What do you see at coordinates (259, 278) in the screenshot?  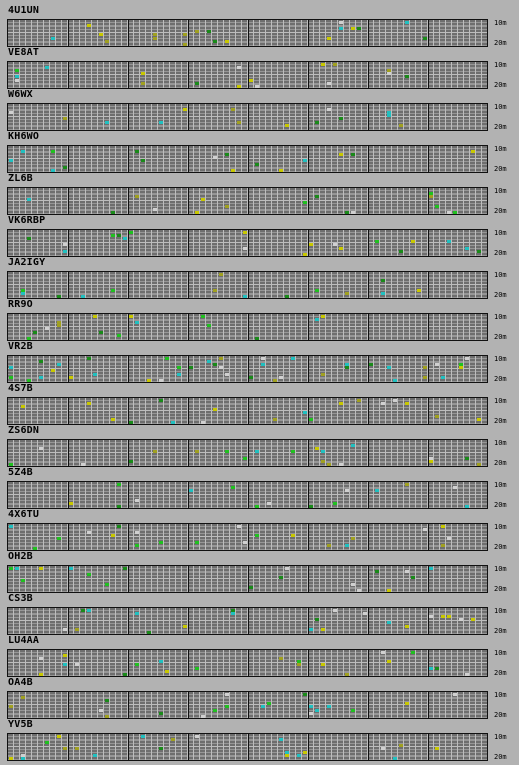 I see `station-row: JA2IGY 10m 20m` at bounding box center [259, 278].